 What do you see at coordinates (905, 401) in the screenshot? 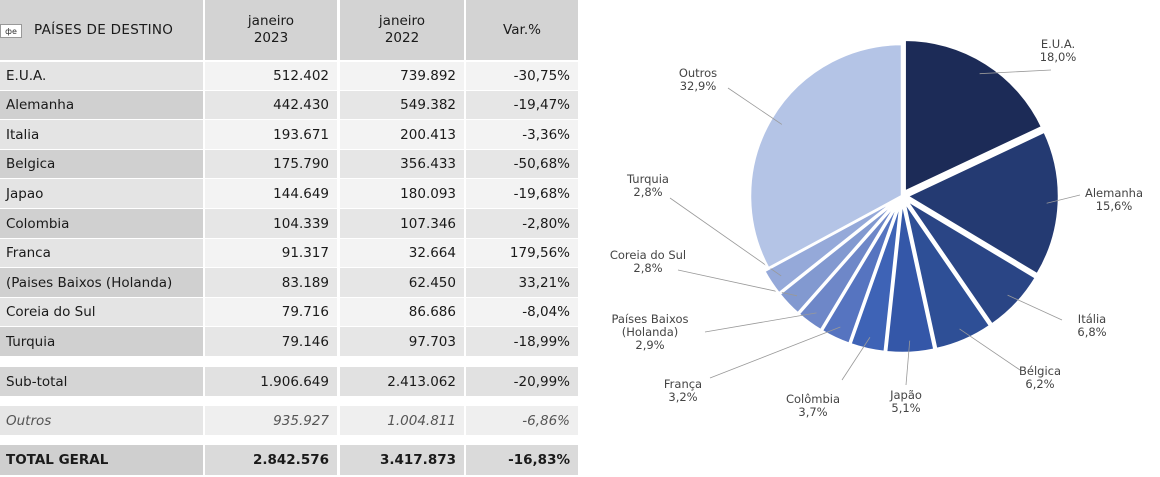
I see `slice-label: Japão 5,1%` at bounding box center [905, 401].